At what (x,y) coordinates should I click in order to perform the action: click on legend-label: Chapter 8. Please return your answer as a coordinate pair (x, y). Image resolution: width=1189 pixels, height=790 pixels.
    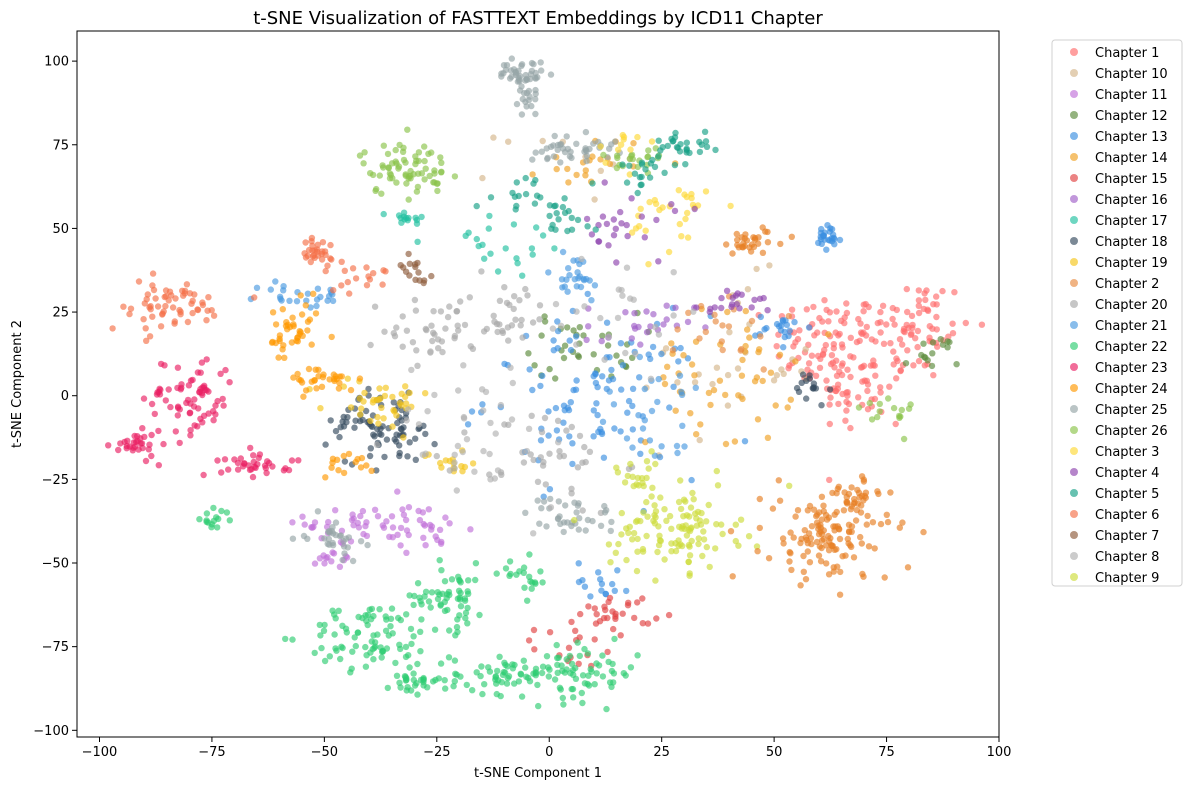
    Looking at the image, I should click on (1127, 557).